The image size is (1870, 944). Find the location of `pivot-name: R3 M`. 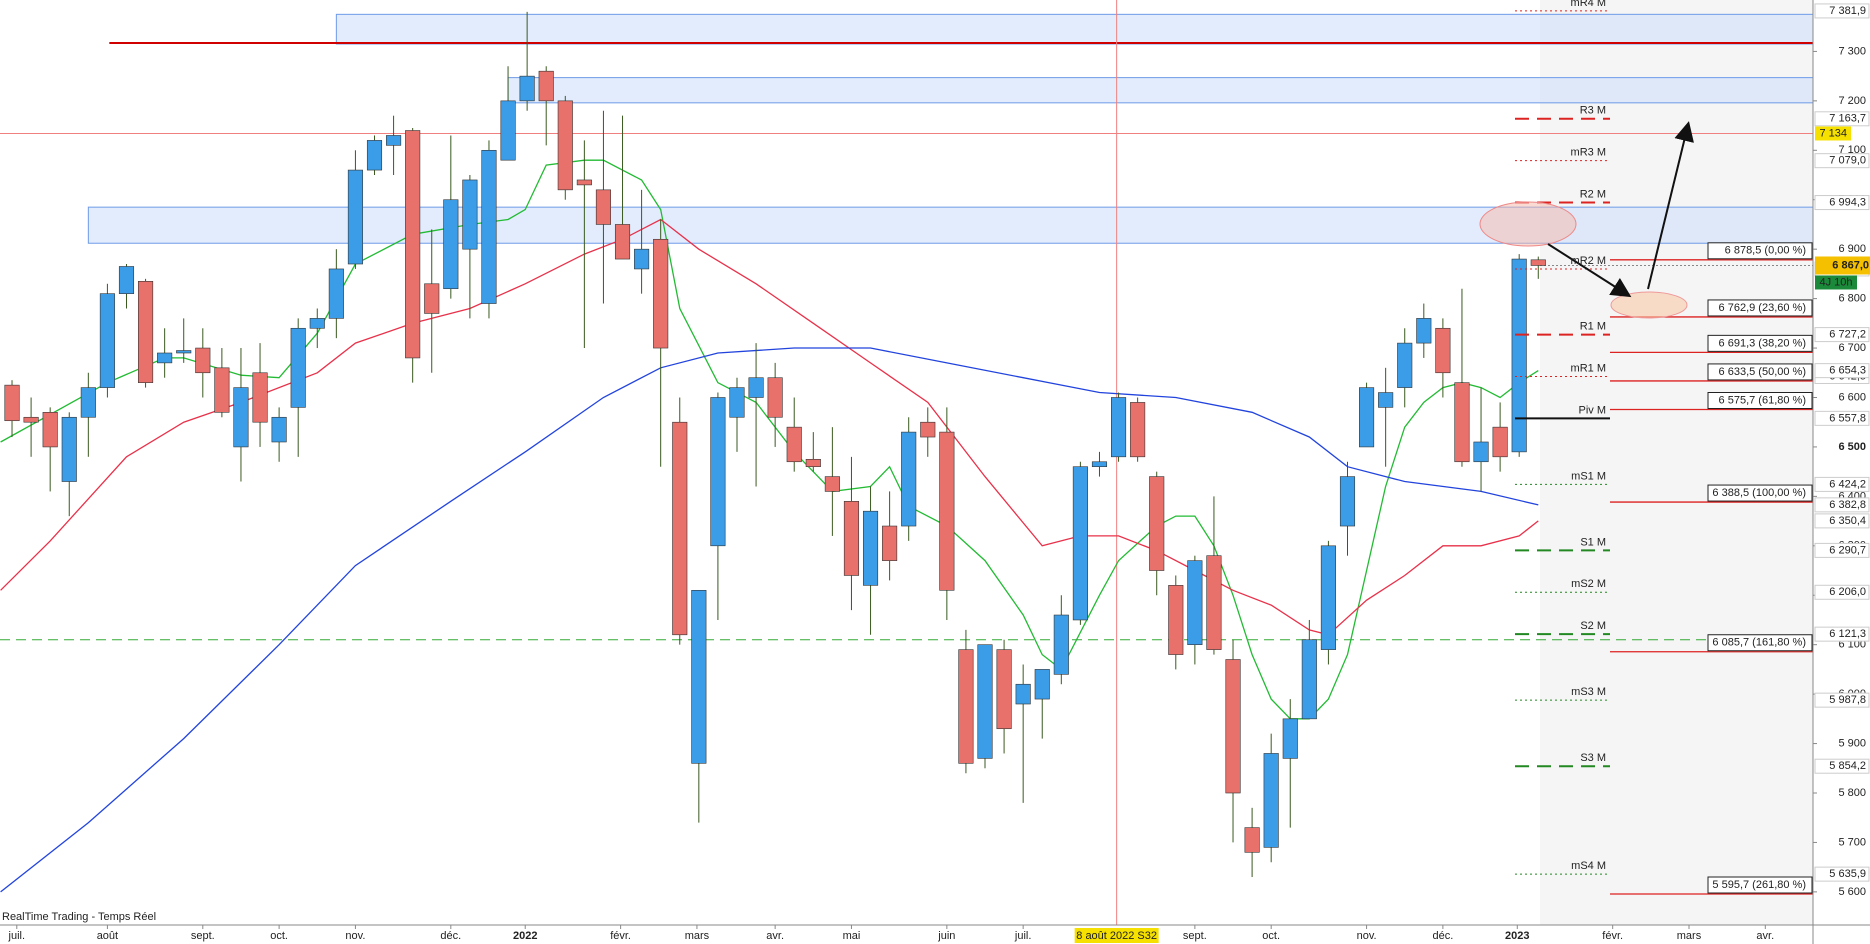

pivot-name: R3 M is located at coordinates (1593, 111).